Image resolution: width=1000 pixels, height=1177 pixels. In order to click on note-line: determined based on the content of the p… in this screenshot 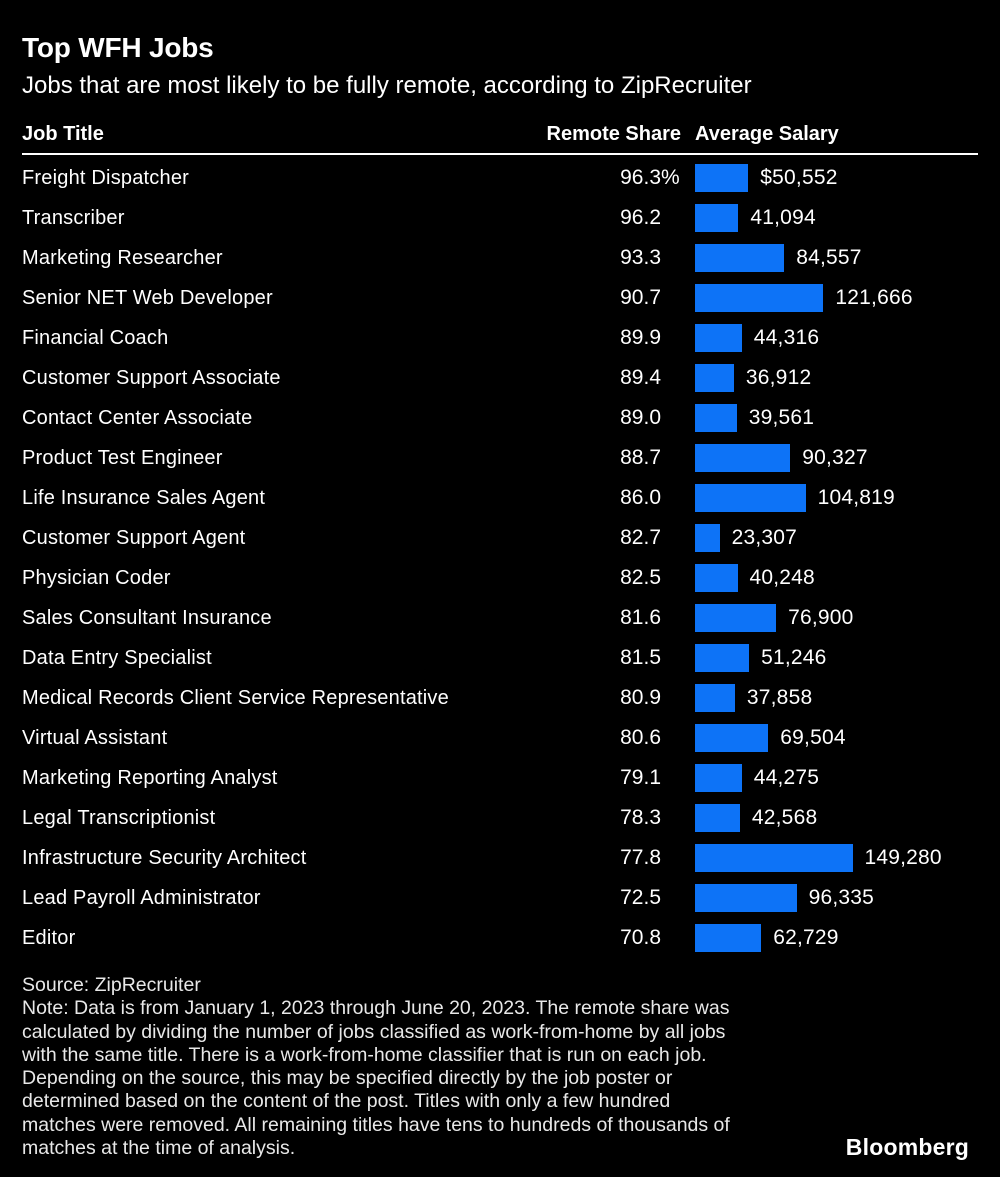, I will do `click(346, 1101)`.